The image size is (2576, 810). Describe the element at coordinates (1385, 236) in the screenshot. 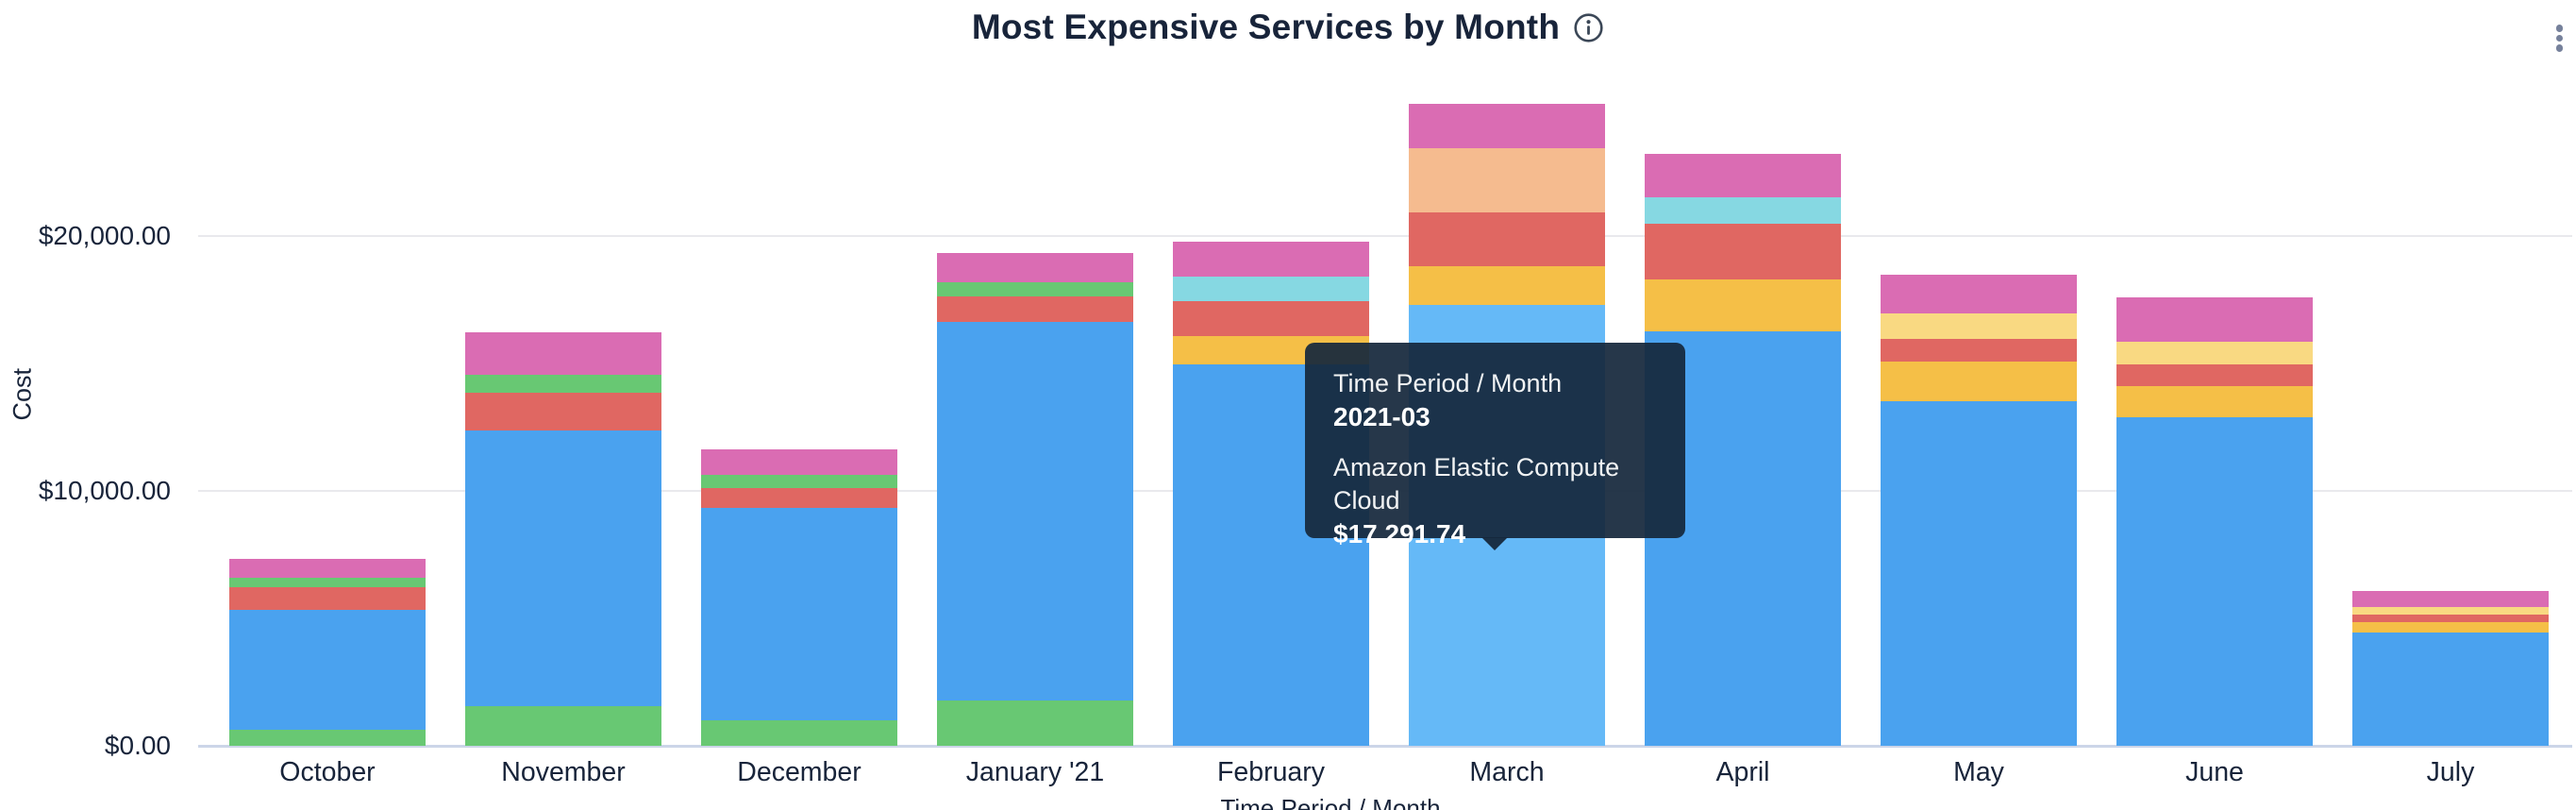

I see `gridline` at that location.